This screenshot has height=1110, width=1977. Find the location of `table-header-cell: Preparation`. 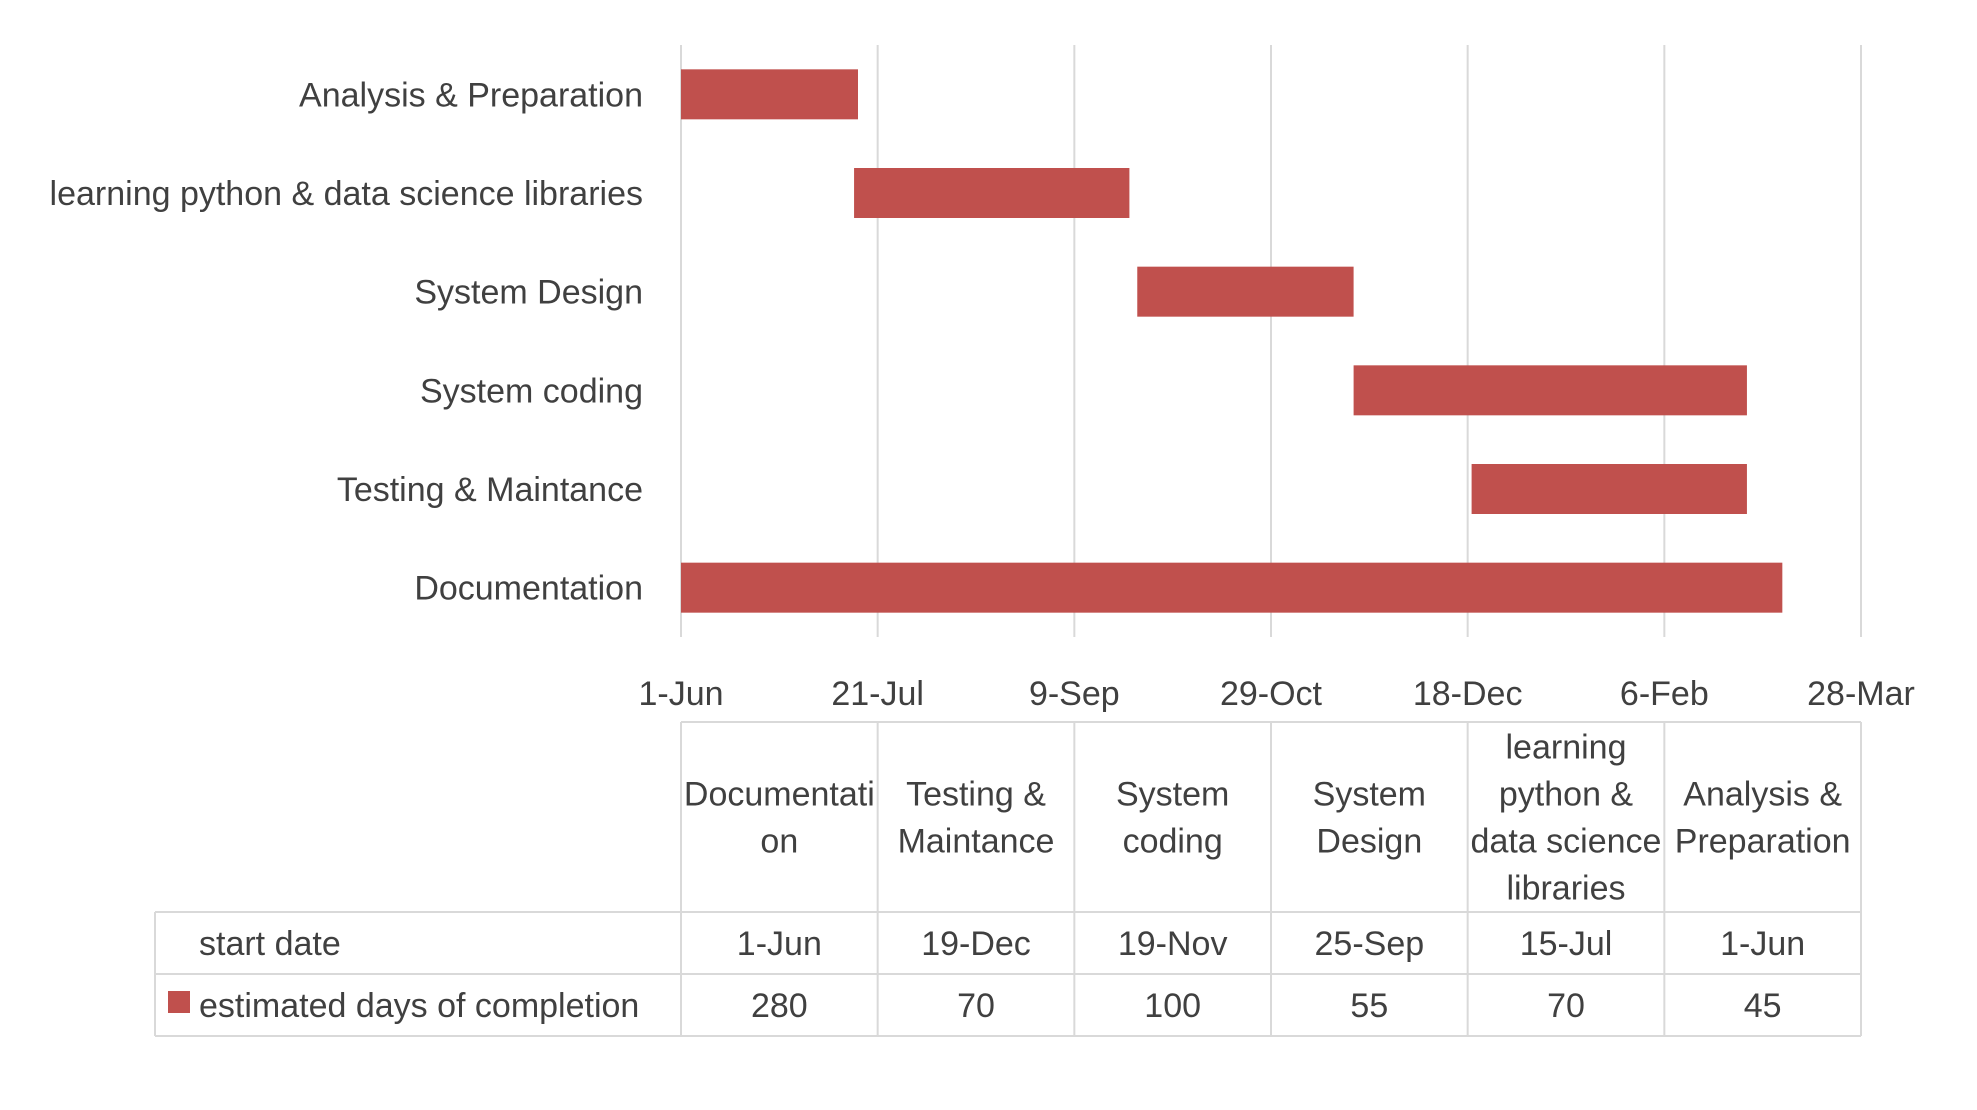

table-header-cell: Preparation is located at coordinates (1763, 842).